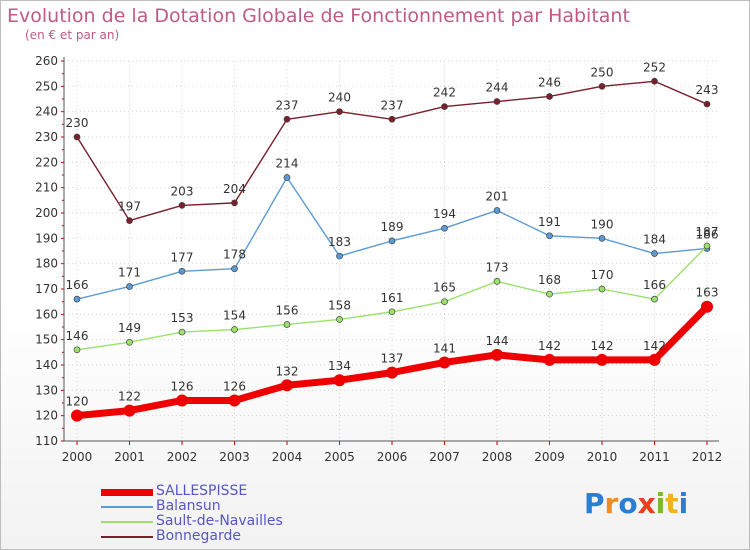 Image resolution: width=750 pixels, height=550 pixels. What do you see at coordinates (654, 67) in the screenshot?
I see `data-label: 252` at bounding box center [654, 67].